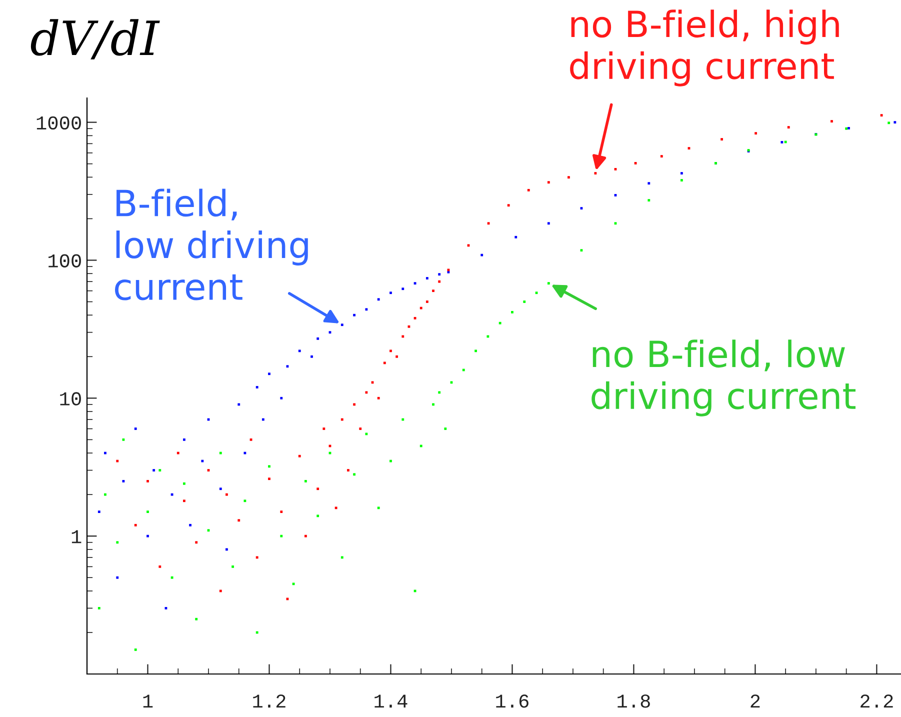 This screenshot has width=901, height=717. Describe the element at coordinates (704, 48) in the screenshot. I see `annotation: no B-field, high driving current` at that location.